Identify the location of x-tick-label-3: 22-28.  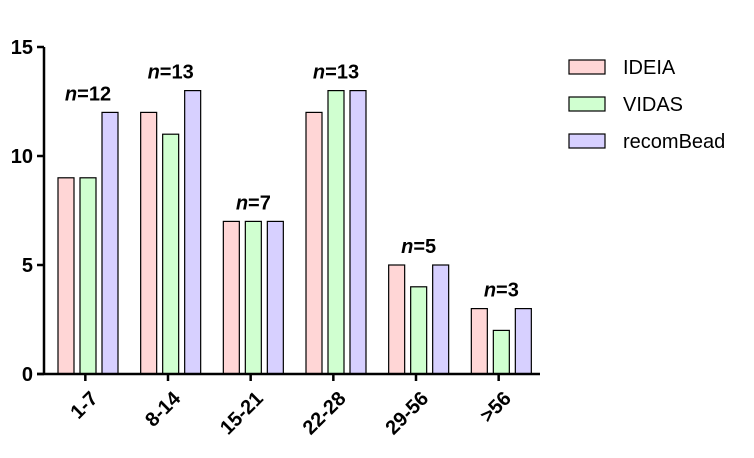
(325, 414).